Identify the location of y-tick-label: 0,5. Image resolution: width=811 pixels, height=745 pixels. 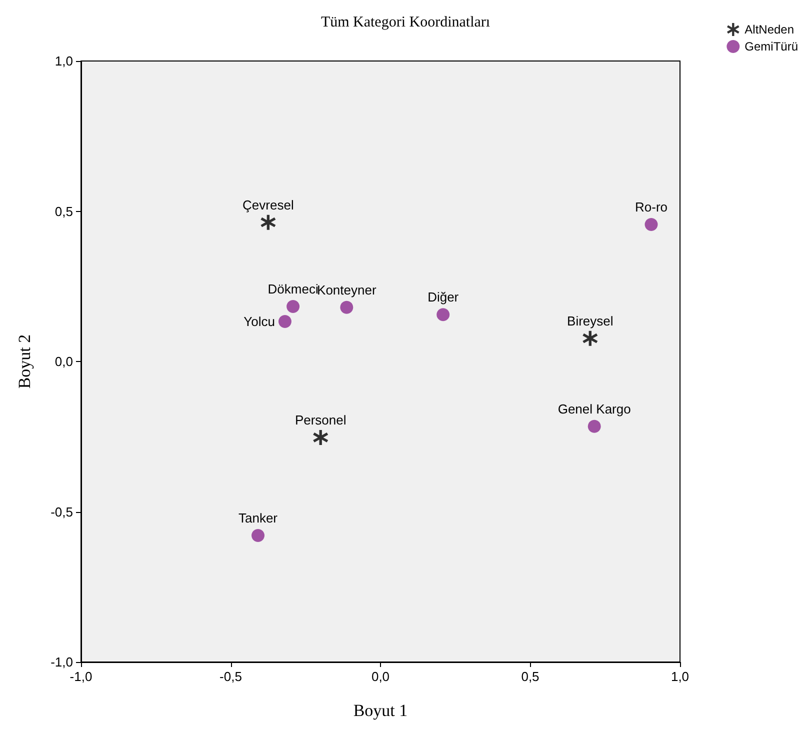
(63, 211).